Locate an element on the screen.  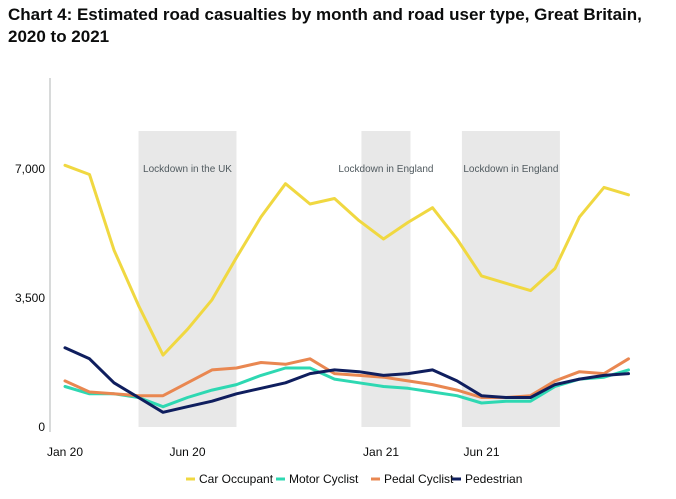
x-tick-label: Jun 20 is located at coordinates (187, 452).